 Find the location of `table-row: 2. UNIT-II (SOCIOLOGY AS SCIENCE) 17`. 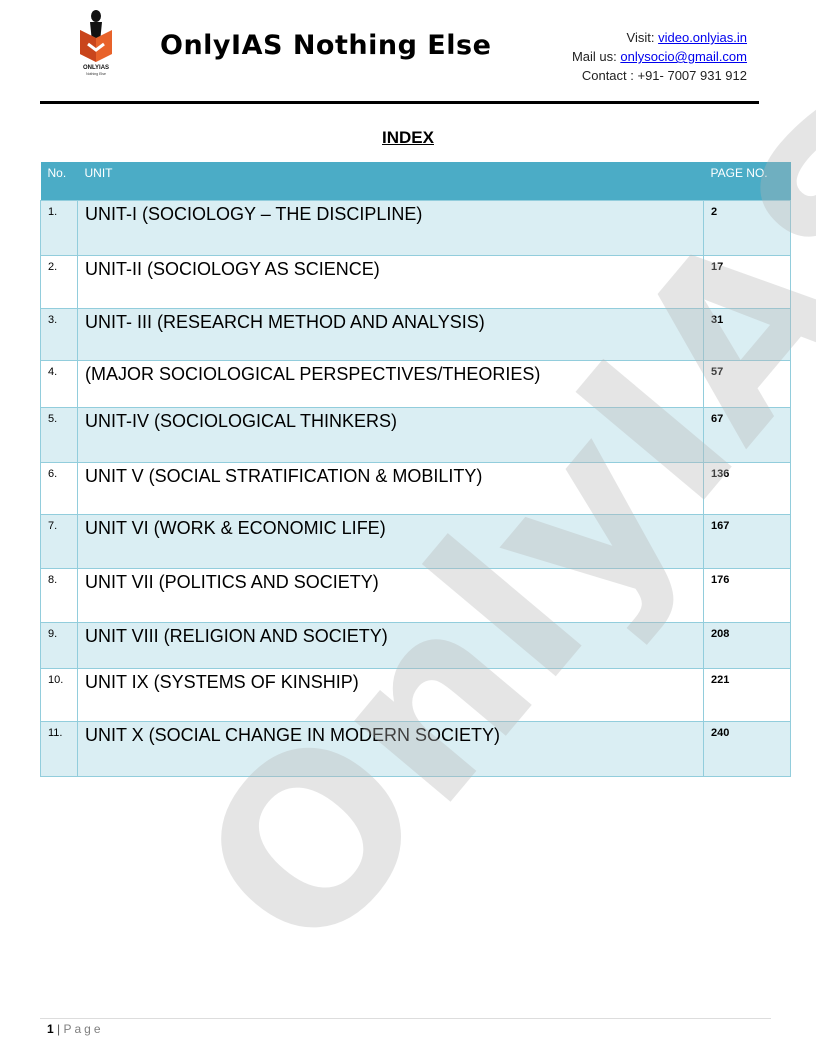

table-row: 2. UNIT-II (SOCIOLOGY AS SCIENCE) 17 is located at coordinates (415, 282).